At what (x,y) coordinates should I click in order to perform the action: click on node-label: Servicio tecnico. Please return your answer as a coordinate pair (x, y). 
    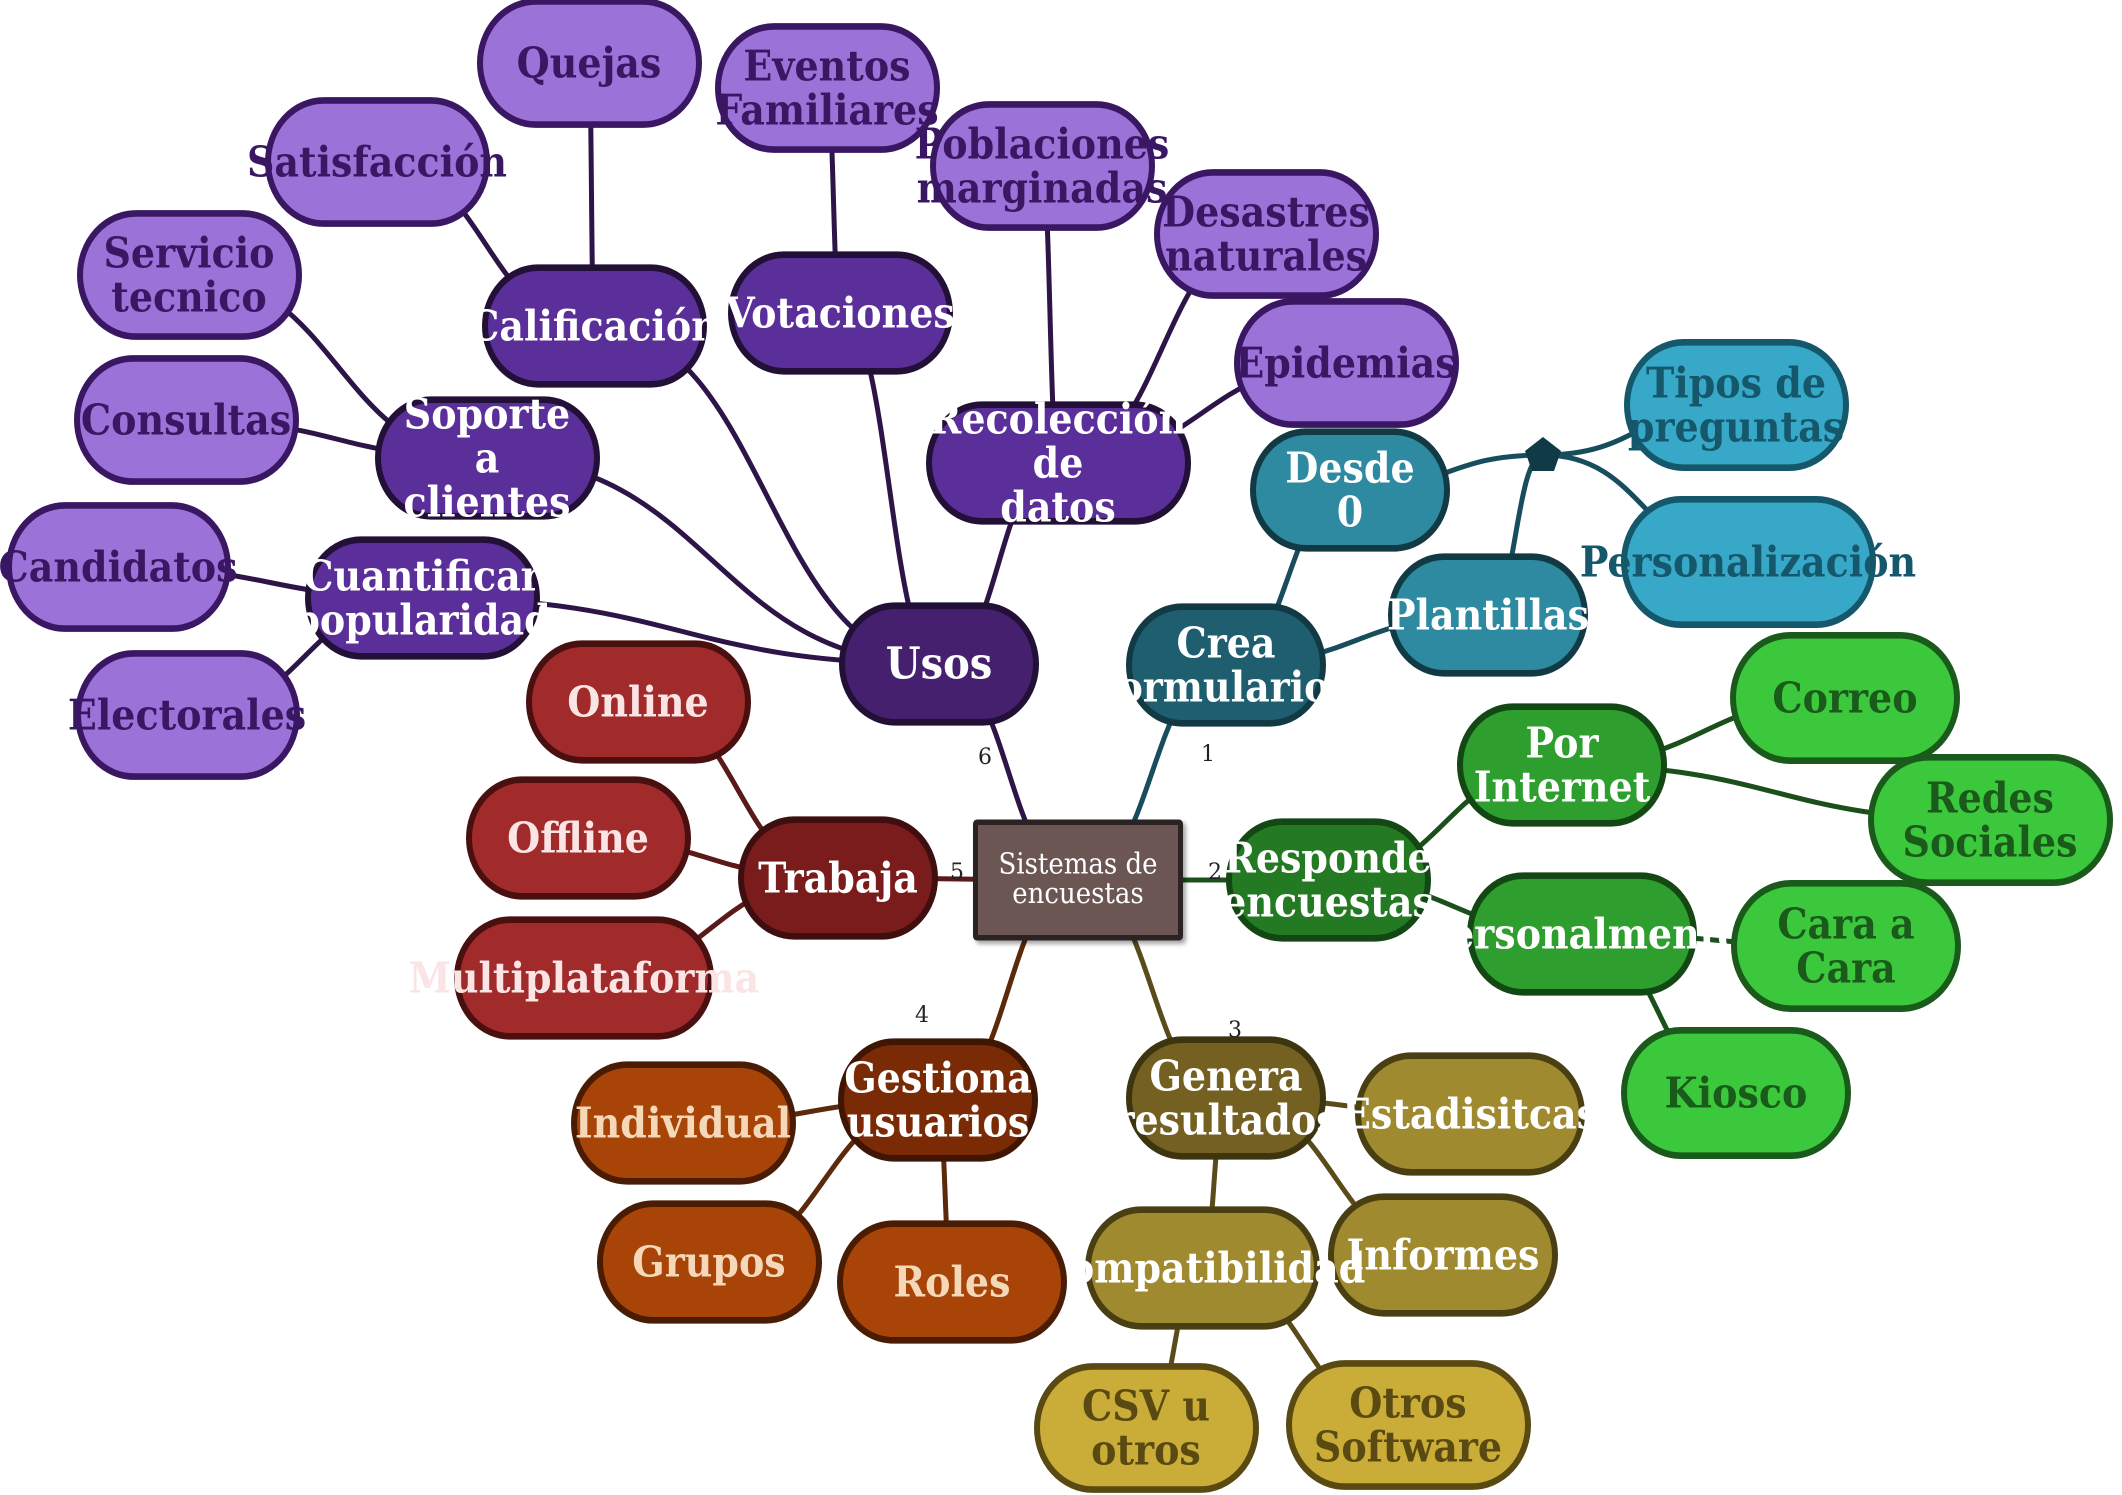
    Looking at the image, I should click on (189, 274).